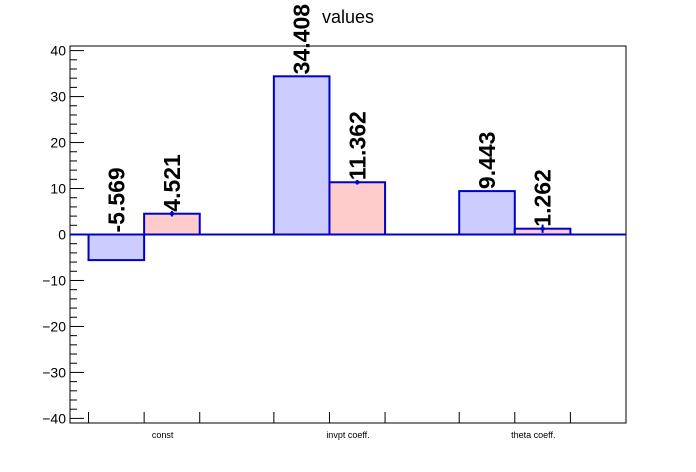  What do you see at coordinates (58, 51) in the screenshot?
I see `y-tick-label: 40` at bounding box center [58, 51].